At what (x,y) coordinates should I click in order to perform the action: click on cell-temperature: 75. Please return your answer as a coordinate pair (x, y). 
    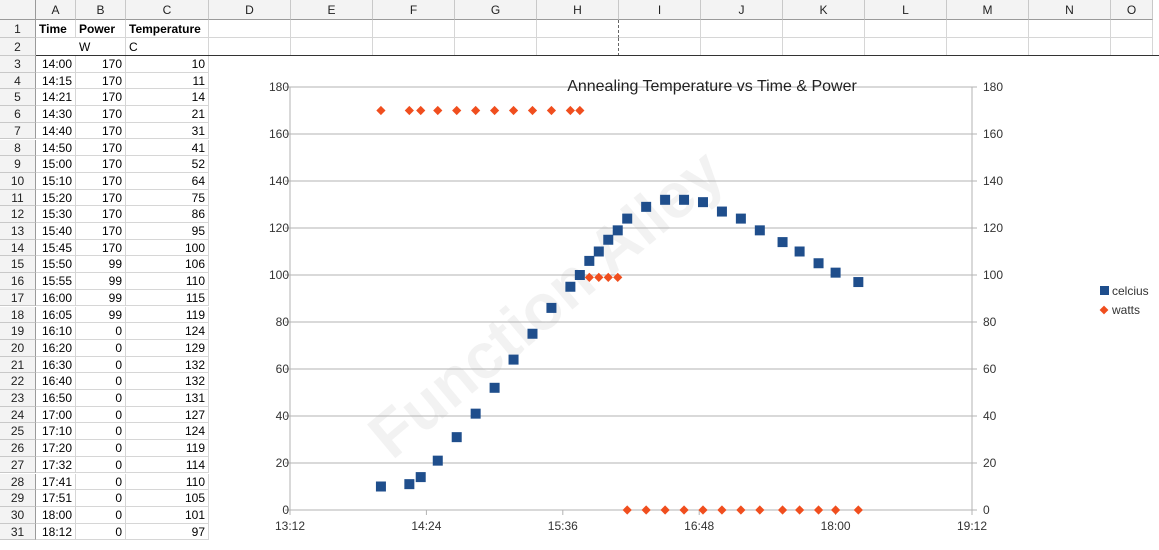
    Looking at the image, I should click on (167, 198).